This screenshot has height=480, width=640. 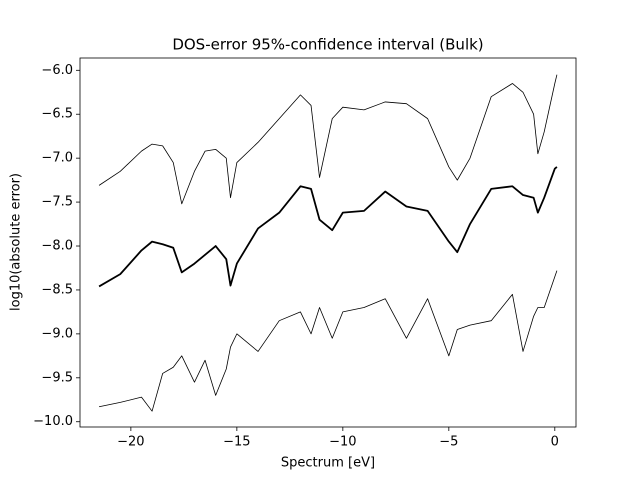 What do you see at coordinates (448, 442) in the screenshot?
I see `x-tick-label: −5` at bounding box center [448, 442].